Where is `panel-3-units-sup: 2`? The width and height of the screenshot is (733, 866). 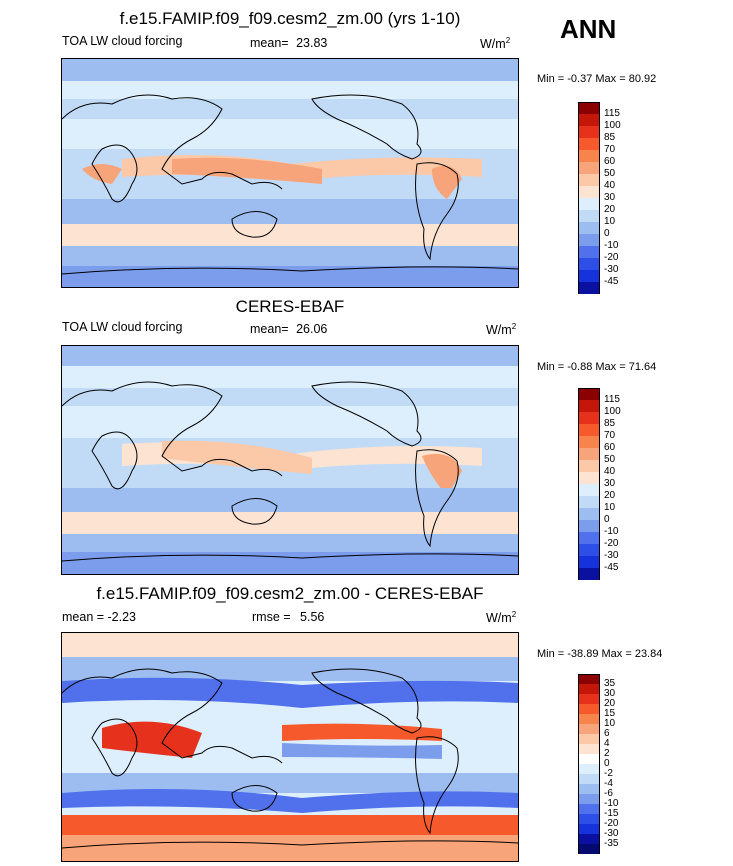
panel-3-units-sup: 2 is located at coordinates (514, 614).